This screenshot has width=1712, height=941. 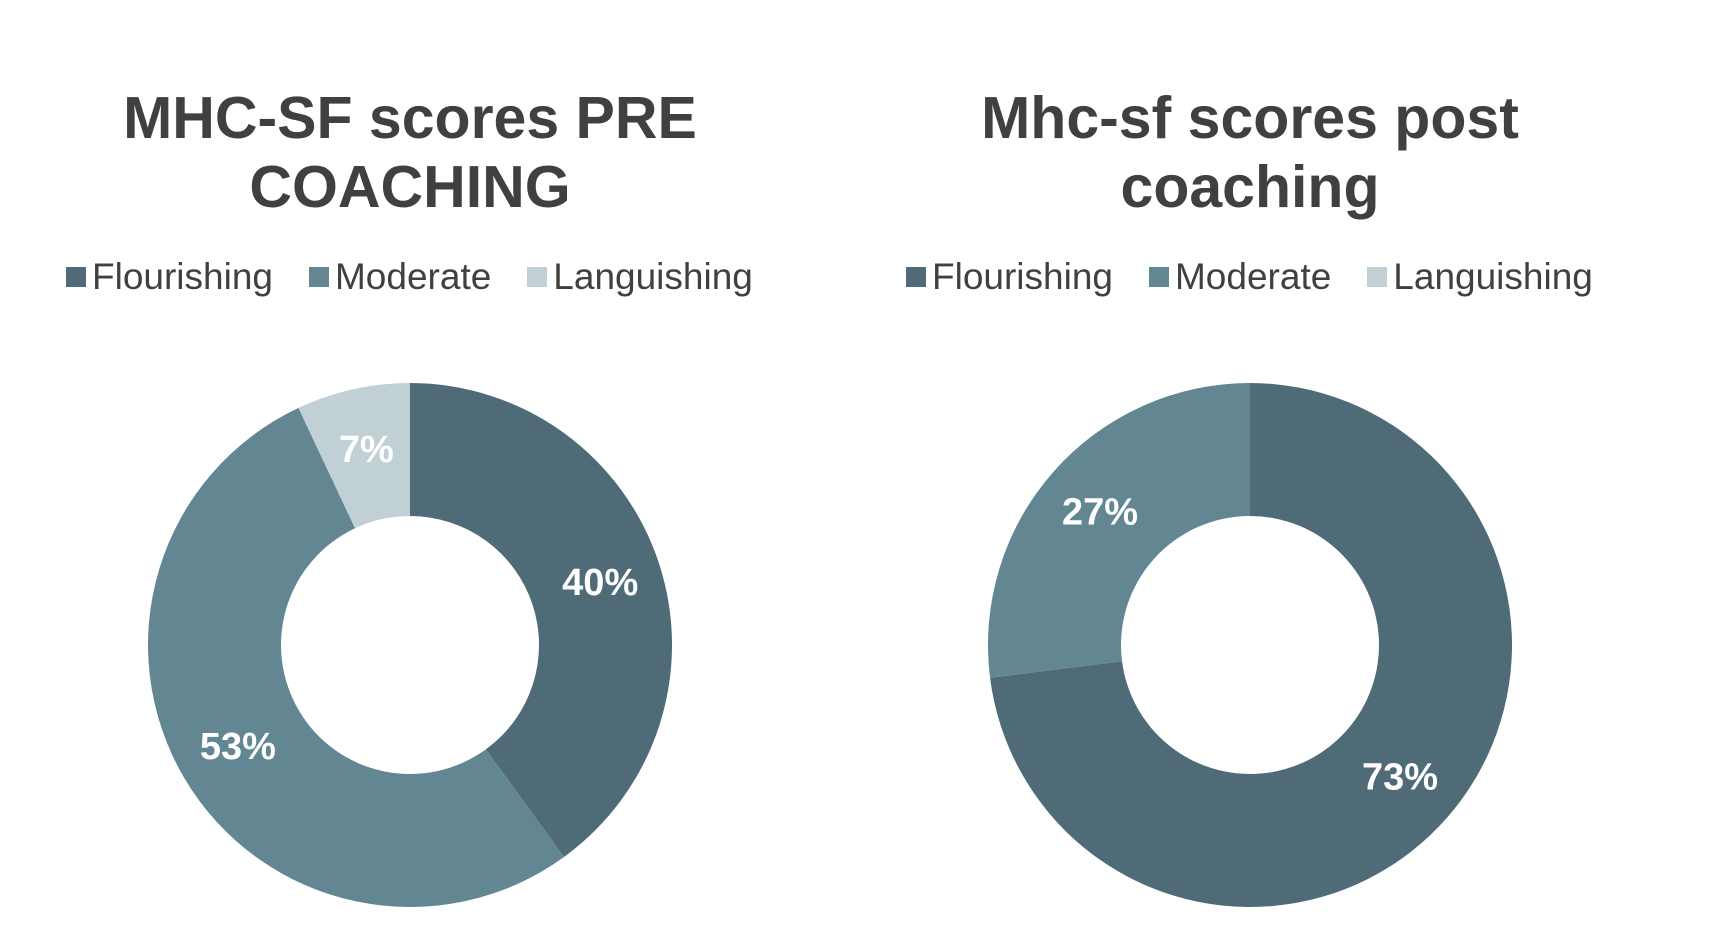 What do you see at coordinates (1400, 777) in the screenshot?
I see `slice-label-flourishing: 73%` at bounding box center [1400, 777].